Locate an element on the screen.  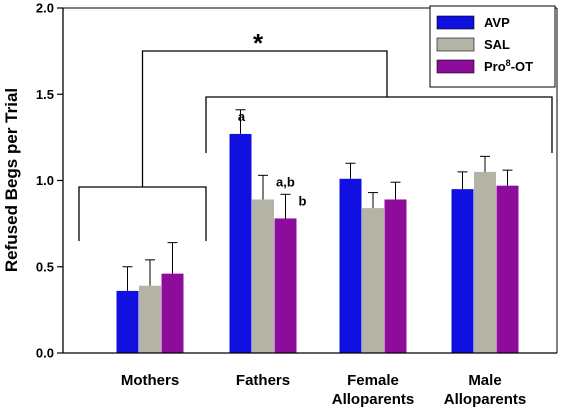
y-tick-label: 2.0 is located at coordinates (45, 8).